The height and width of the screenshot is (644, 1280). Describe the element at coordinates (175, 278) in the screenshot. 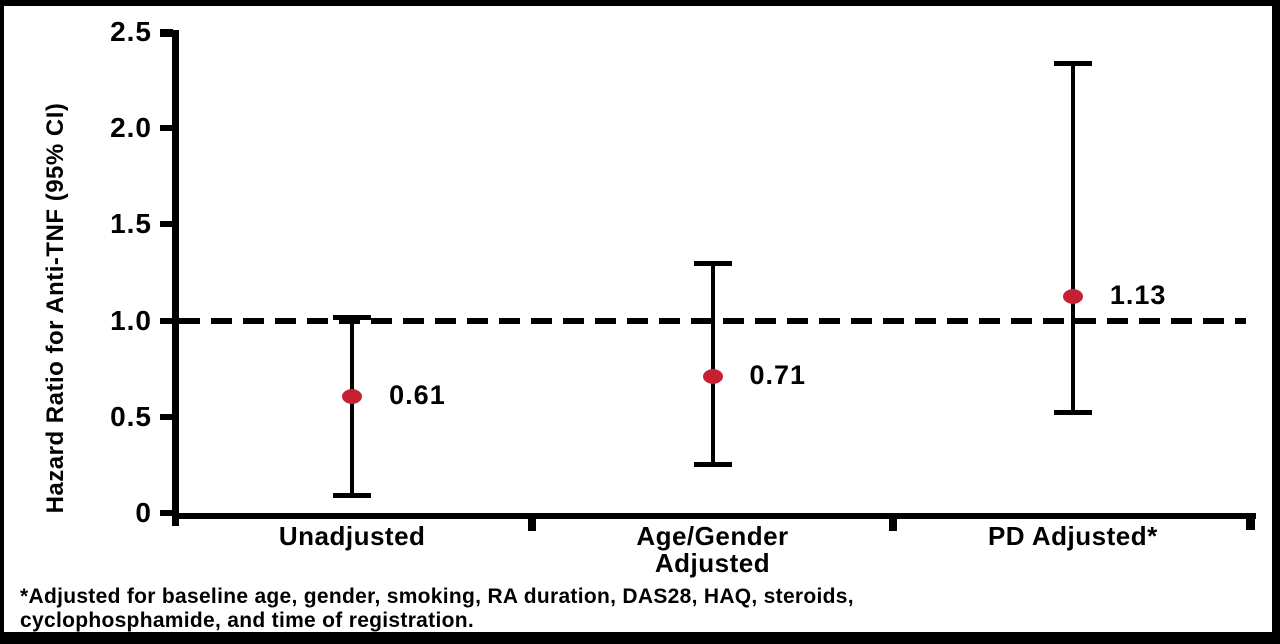

I see `y-axis-line` at that location.